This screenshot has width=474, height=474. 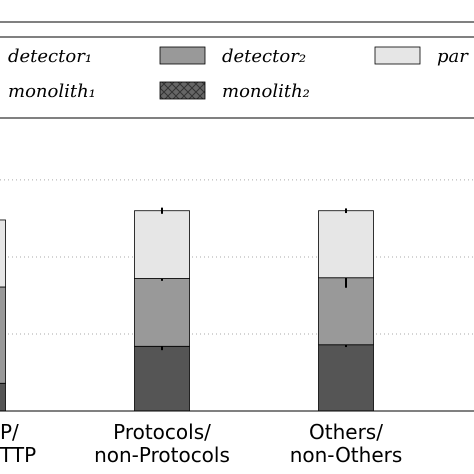 What do you see at coordinates (346, 432) in the screenshot?
I see `x-tick-line: Others/` at bounding box center [346, 432].